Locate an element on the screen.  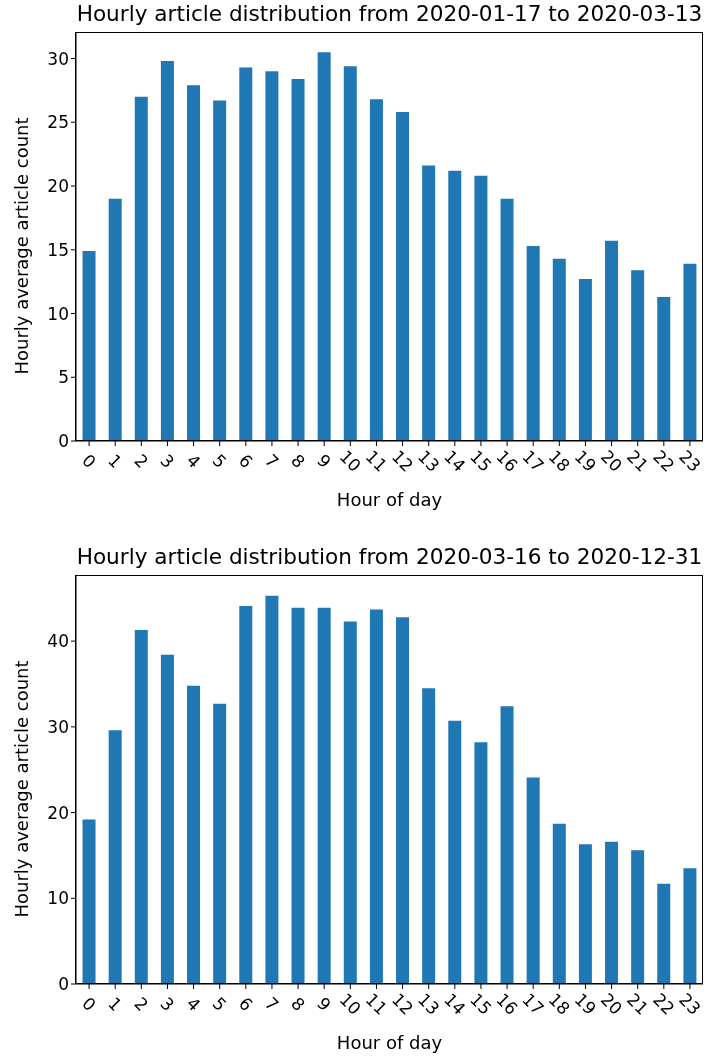
y-tick-label: 5 is located at coordinates (63, 377).